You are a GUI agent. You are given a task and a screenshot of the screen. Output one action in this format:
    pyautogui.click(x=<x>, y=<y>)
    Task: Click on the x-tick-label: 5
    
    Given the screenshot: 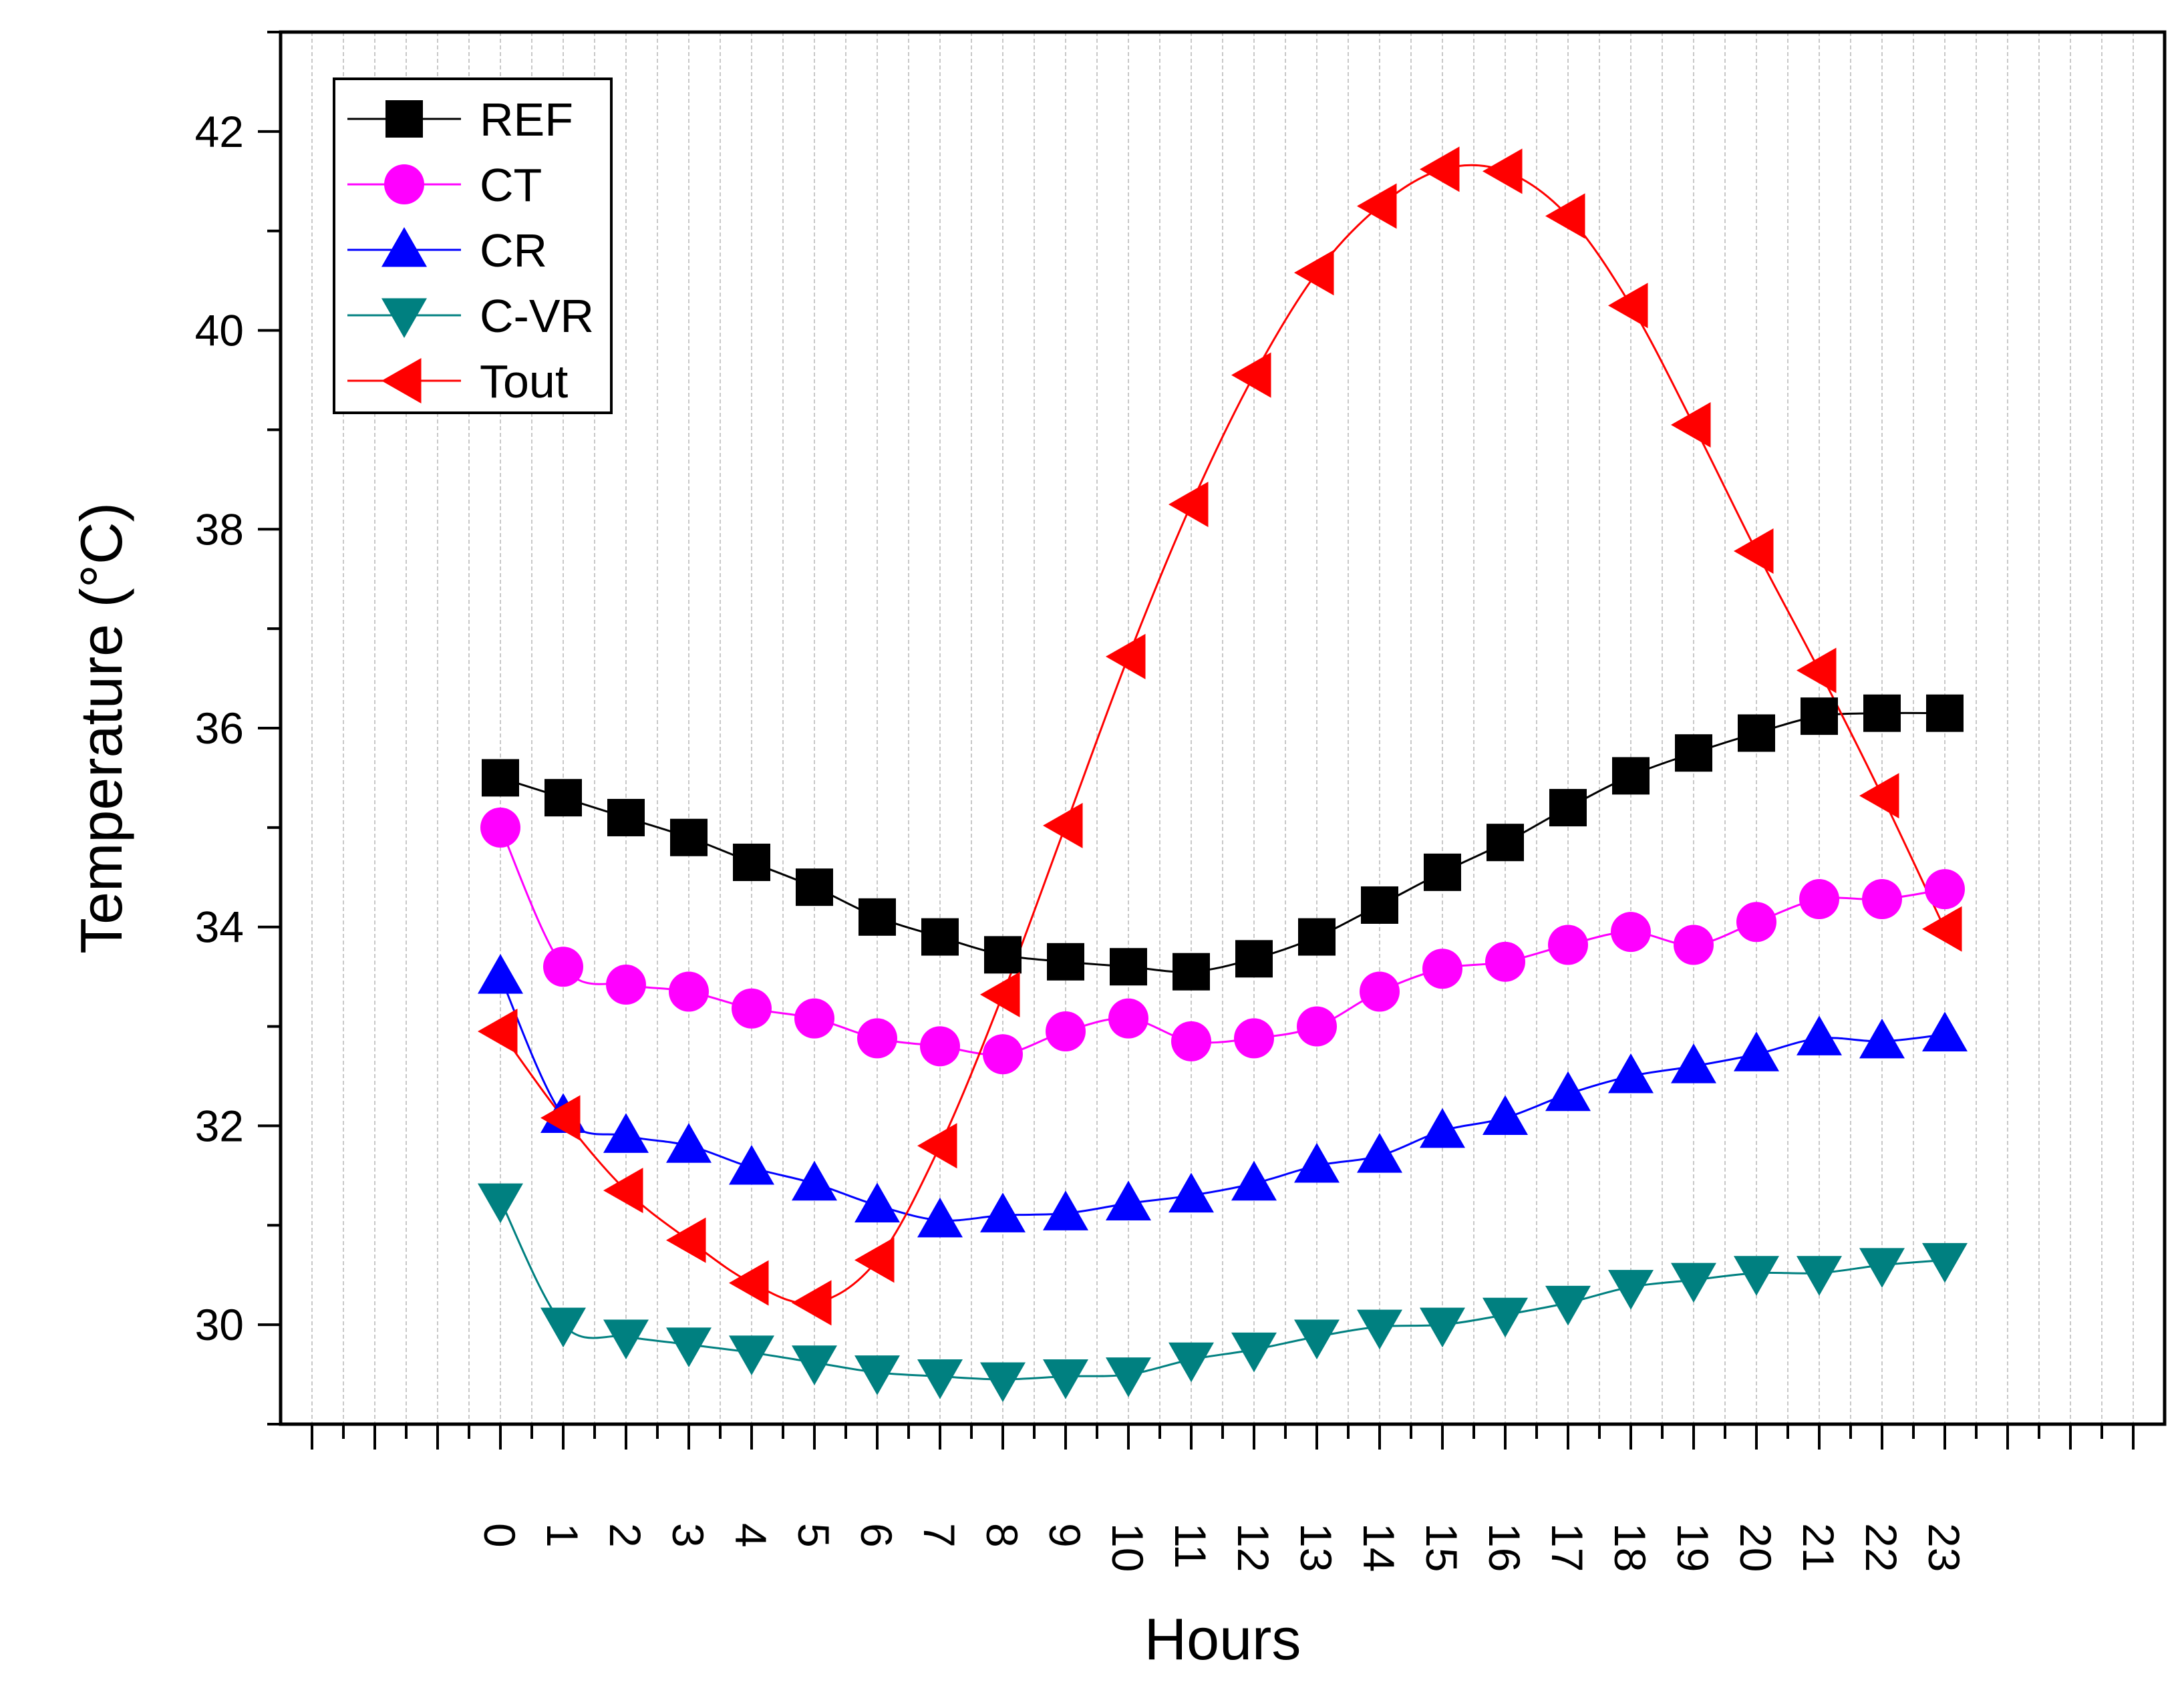 What is the action you would take?
    pyautogui.click(x=813, y=1536)
    